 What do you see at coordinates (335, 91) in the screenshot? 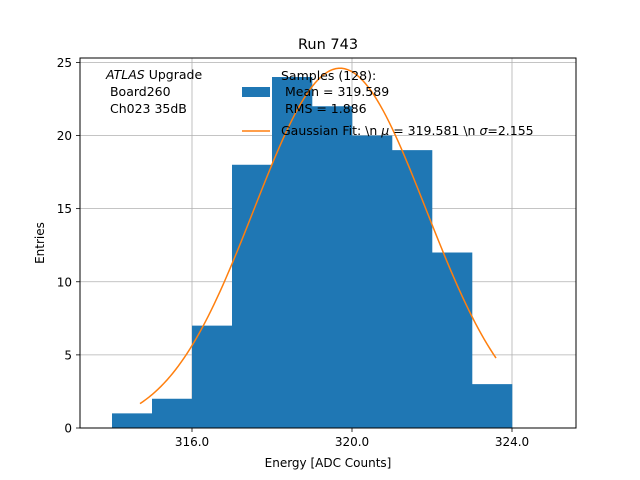
I see `legend-histogram-mean: Mean = 319.589` at bounding box center [335, 91].